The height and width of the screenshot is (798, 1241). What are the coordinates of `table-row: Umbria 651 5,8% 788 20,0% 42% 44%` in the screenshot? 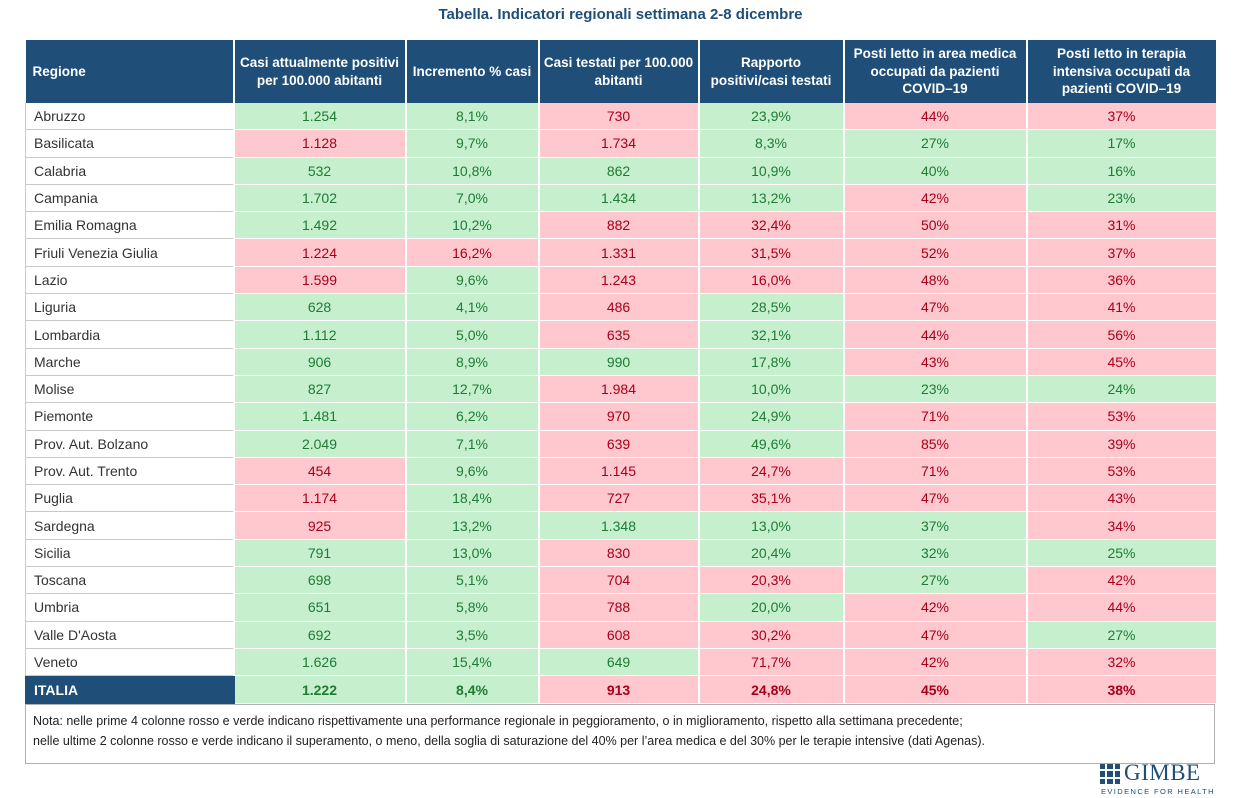 It's located at (620, 607).